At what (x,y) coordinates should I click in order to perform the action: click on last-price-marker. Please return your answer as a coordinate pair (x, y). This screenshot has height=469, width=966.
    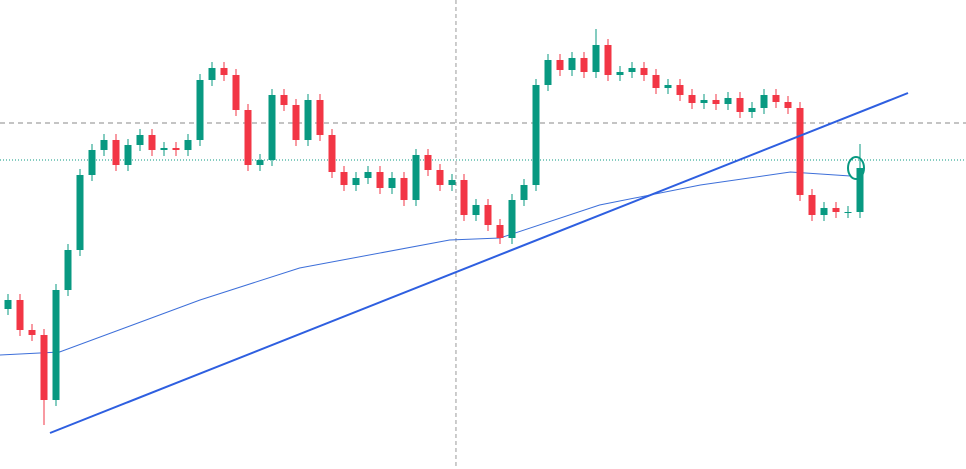
    Looking at the image, I should click on (856, 168).